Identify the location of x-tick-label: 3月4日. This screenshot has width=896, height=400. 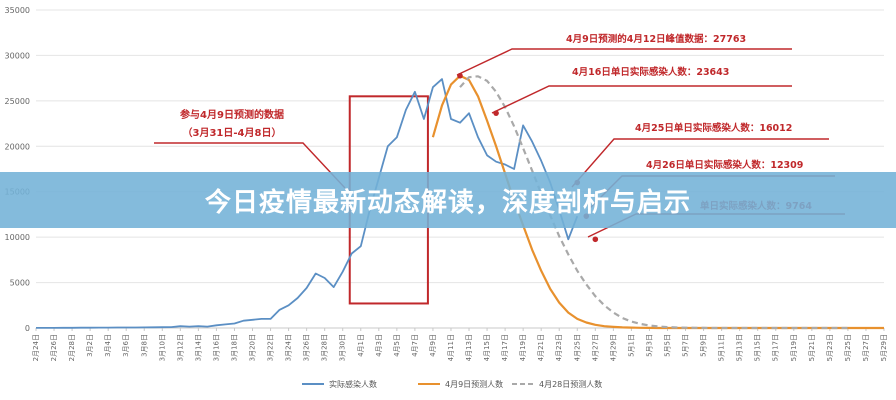
(108, 345).